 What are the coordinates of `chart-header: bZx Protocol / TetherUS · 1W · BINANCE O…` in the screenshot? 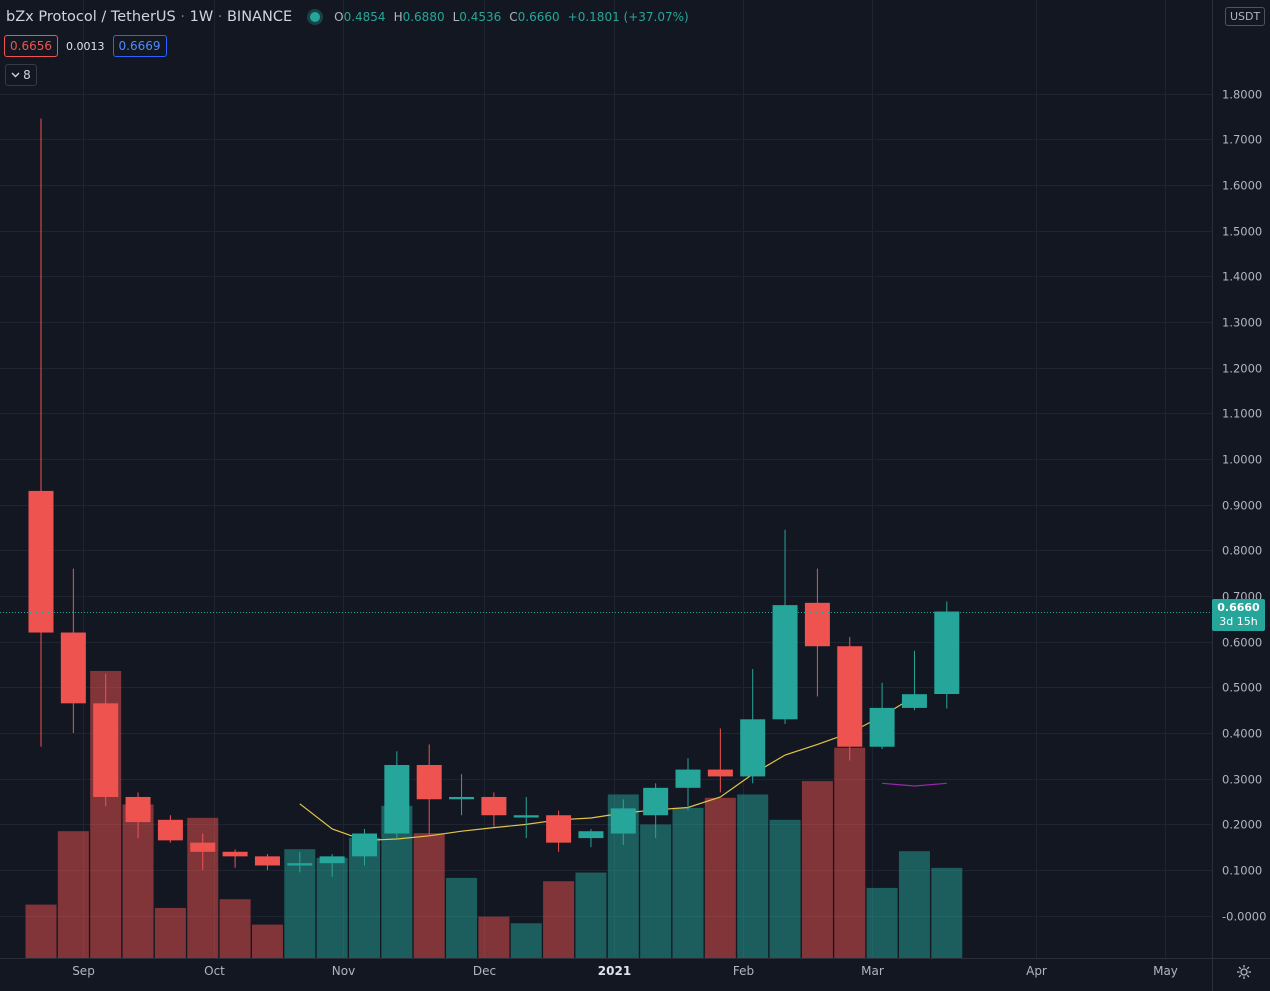 It's located at (347, 17).